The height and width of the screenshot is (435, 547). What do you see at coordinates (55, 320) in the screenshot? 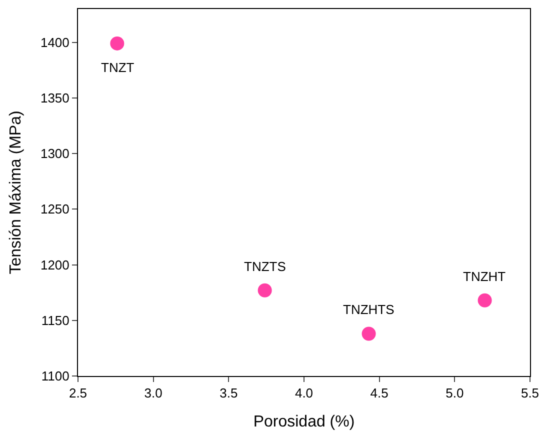
I see `y-tick-label: 1150` at bounding box center [55, 320].